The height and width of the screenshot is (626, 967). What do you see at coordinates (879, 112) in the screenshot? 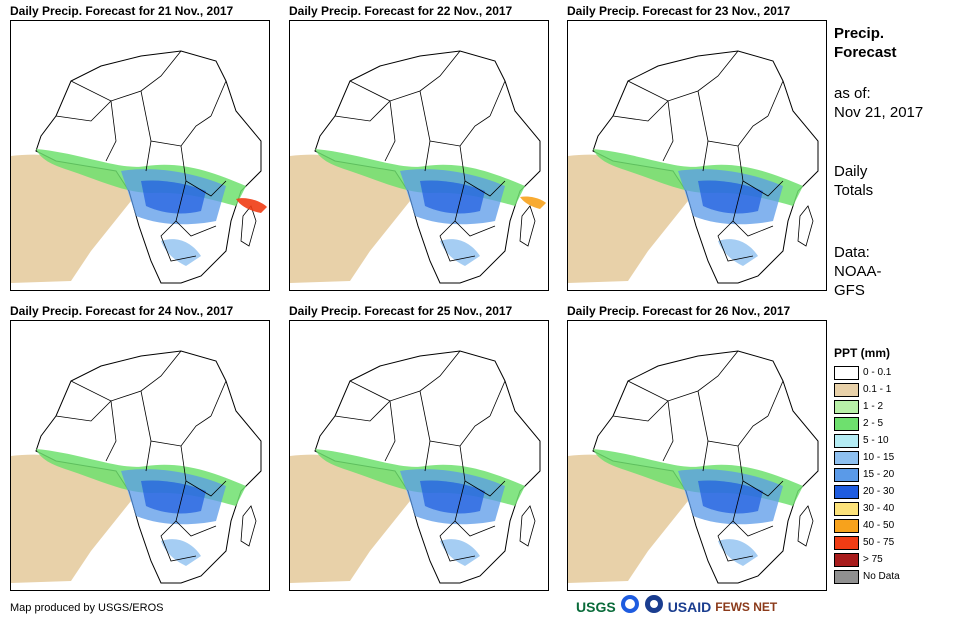
I see `asof-date: Nov 21, 2017` at bounding box center [879, 112].